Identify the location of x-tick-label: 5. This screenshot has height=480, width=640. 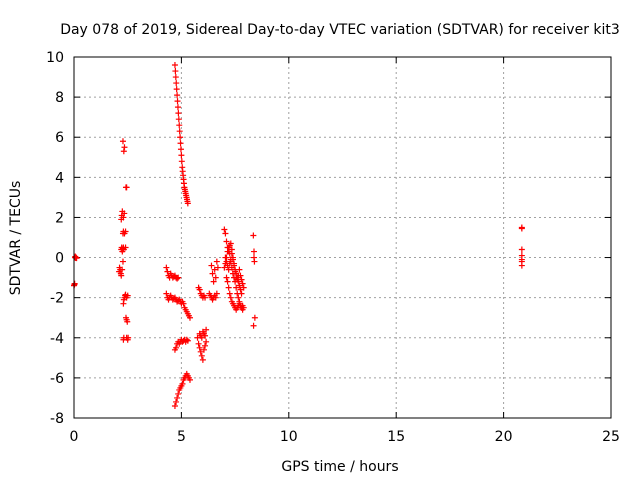
(181, 437).